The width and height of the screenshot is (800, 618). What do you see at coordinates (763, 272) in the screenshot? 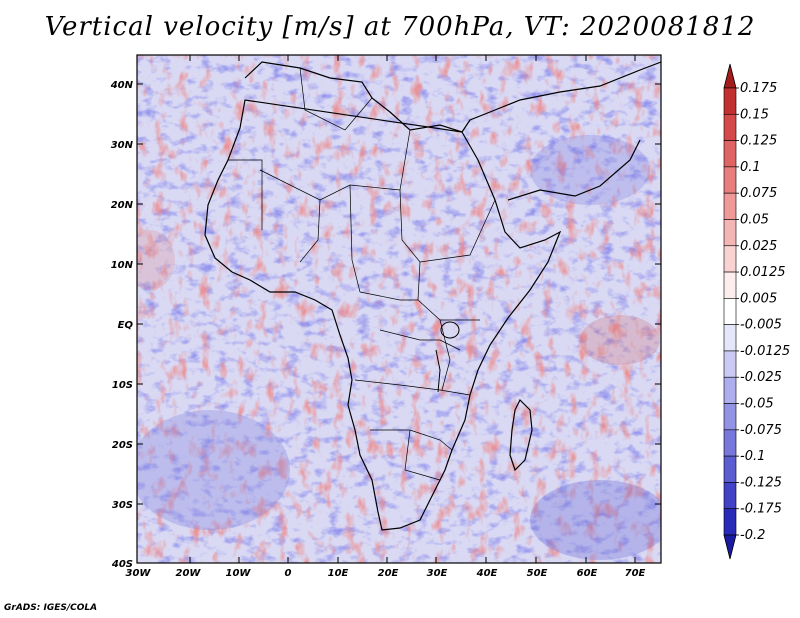
I see `colorbar-label: 0.0125` at bounding box center [763, 272].